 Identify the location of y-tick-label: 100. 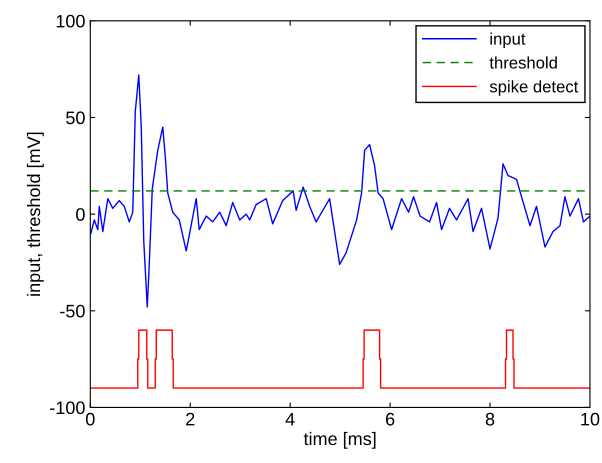
(70, 21).